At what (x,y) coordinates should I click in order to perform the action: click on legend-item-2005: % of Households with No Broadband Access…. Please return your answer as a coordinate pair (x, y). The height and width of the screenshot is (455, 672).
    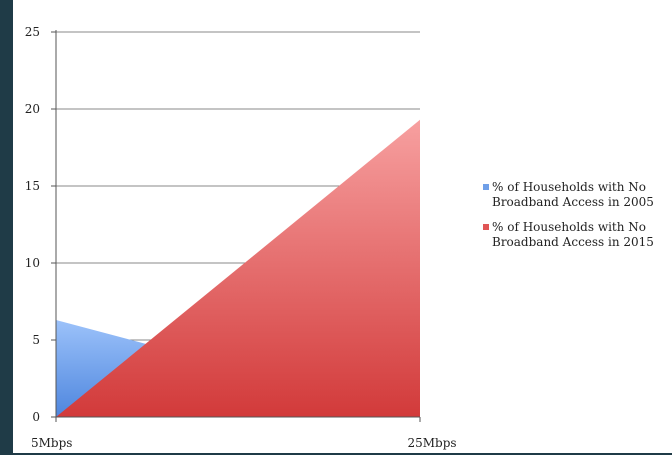
    Looking at the image, I should click on (577, 195).